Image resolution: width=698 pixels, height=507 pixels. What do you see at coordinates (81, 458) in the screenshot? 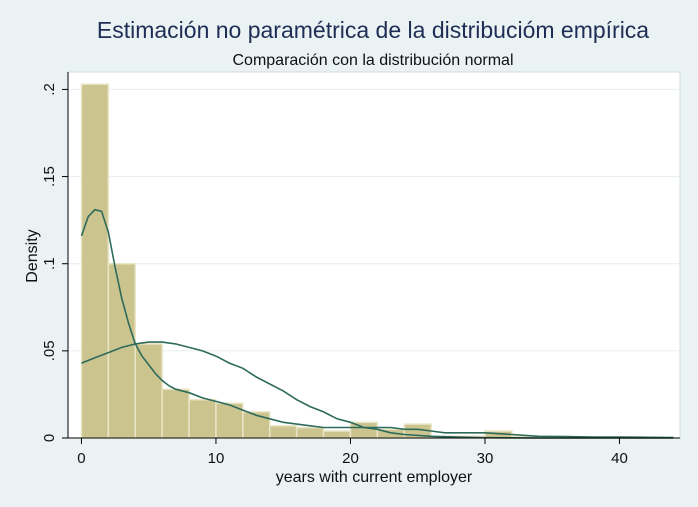
I see `x-tick-label: 0` at bounding box center [81, 458].